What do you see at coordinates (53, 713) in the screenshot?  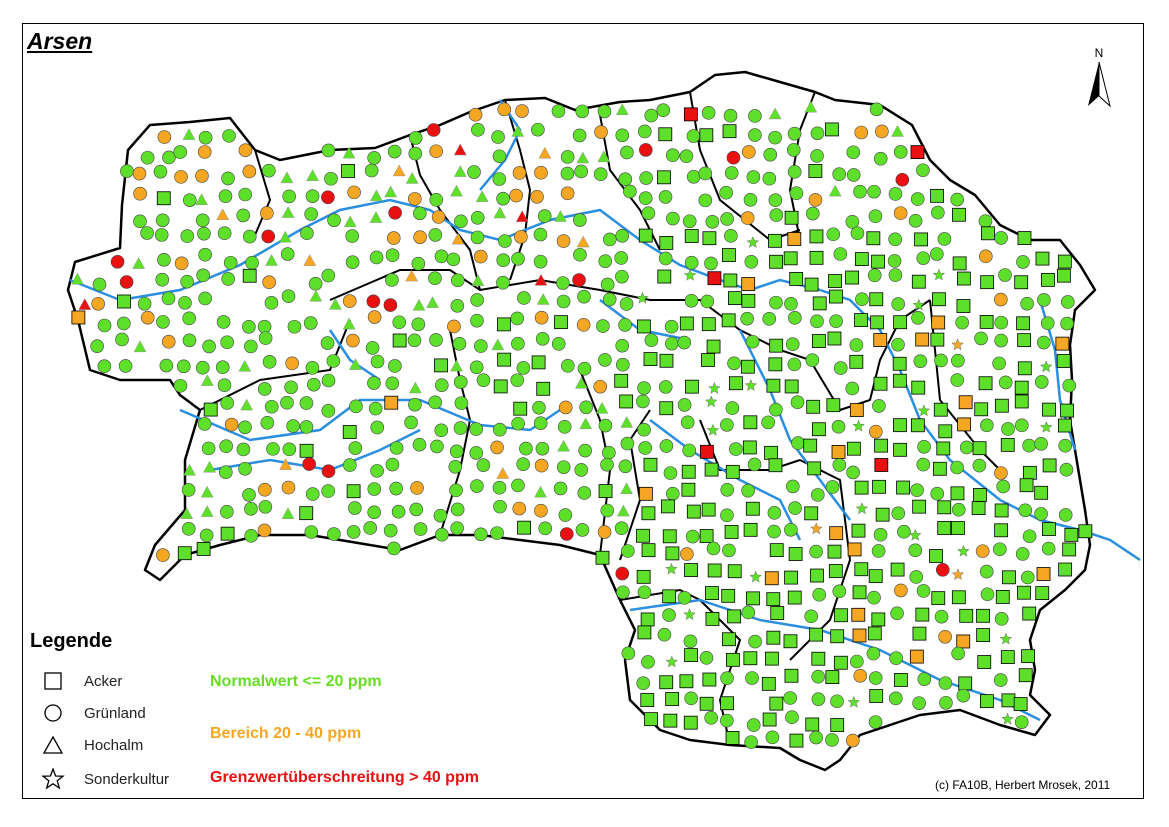 I see `circle-icon` at bounding box center [53, 713].